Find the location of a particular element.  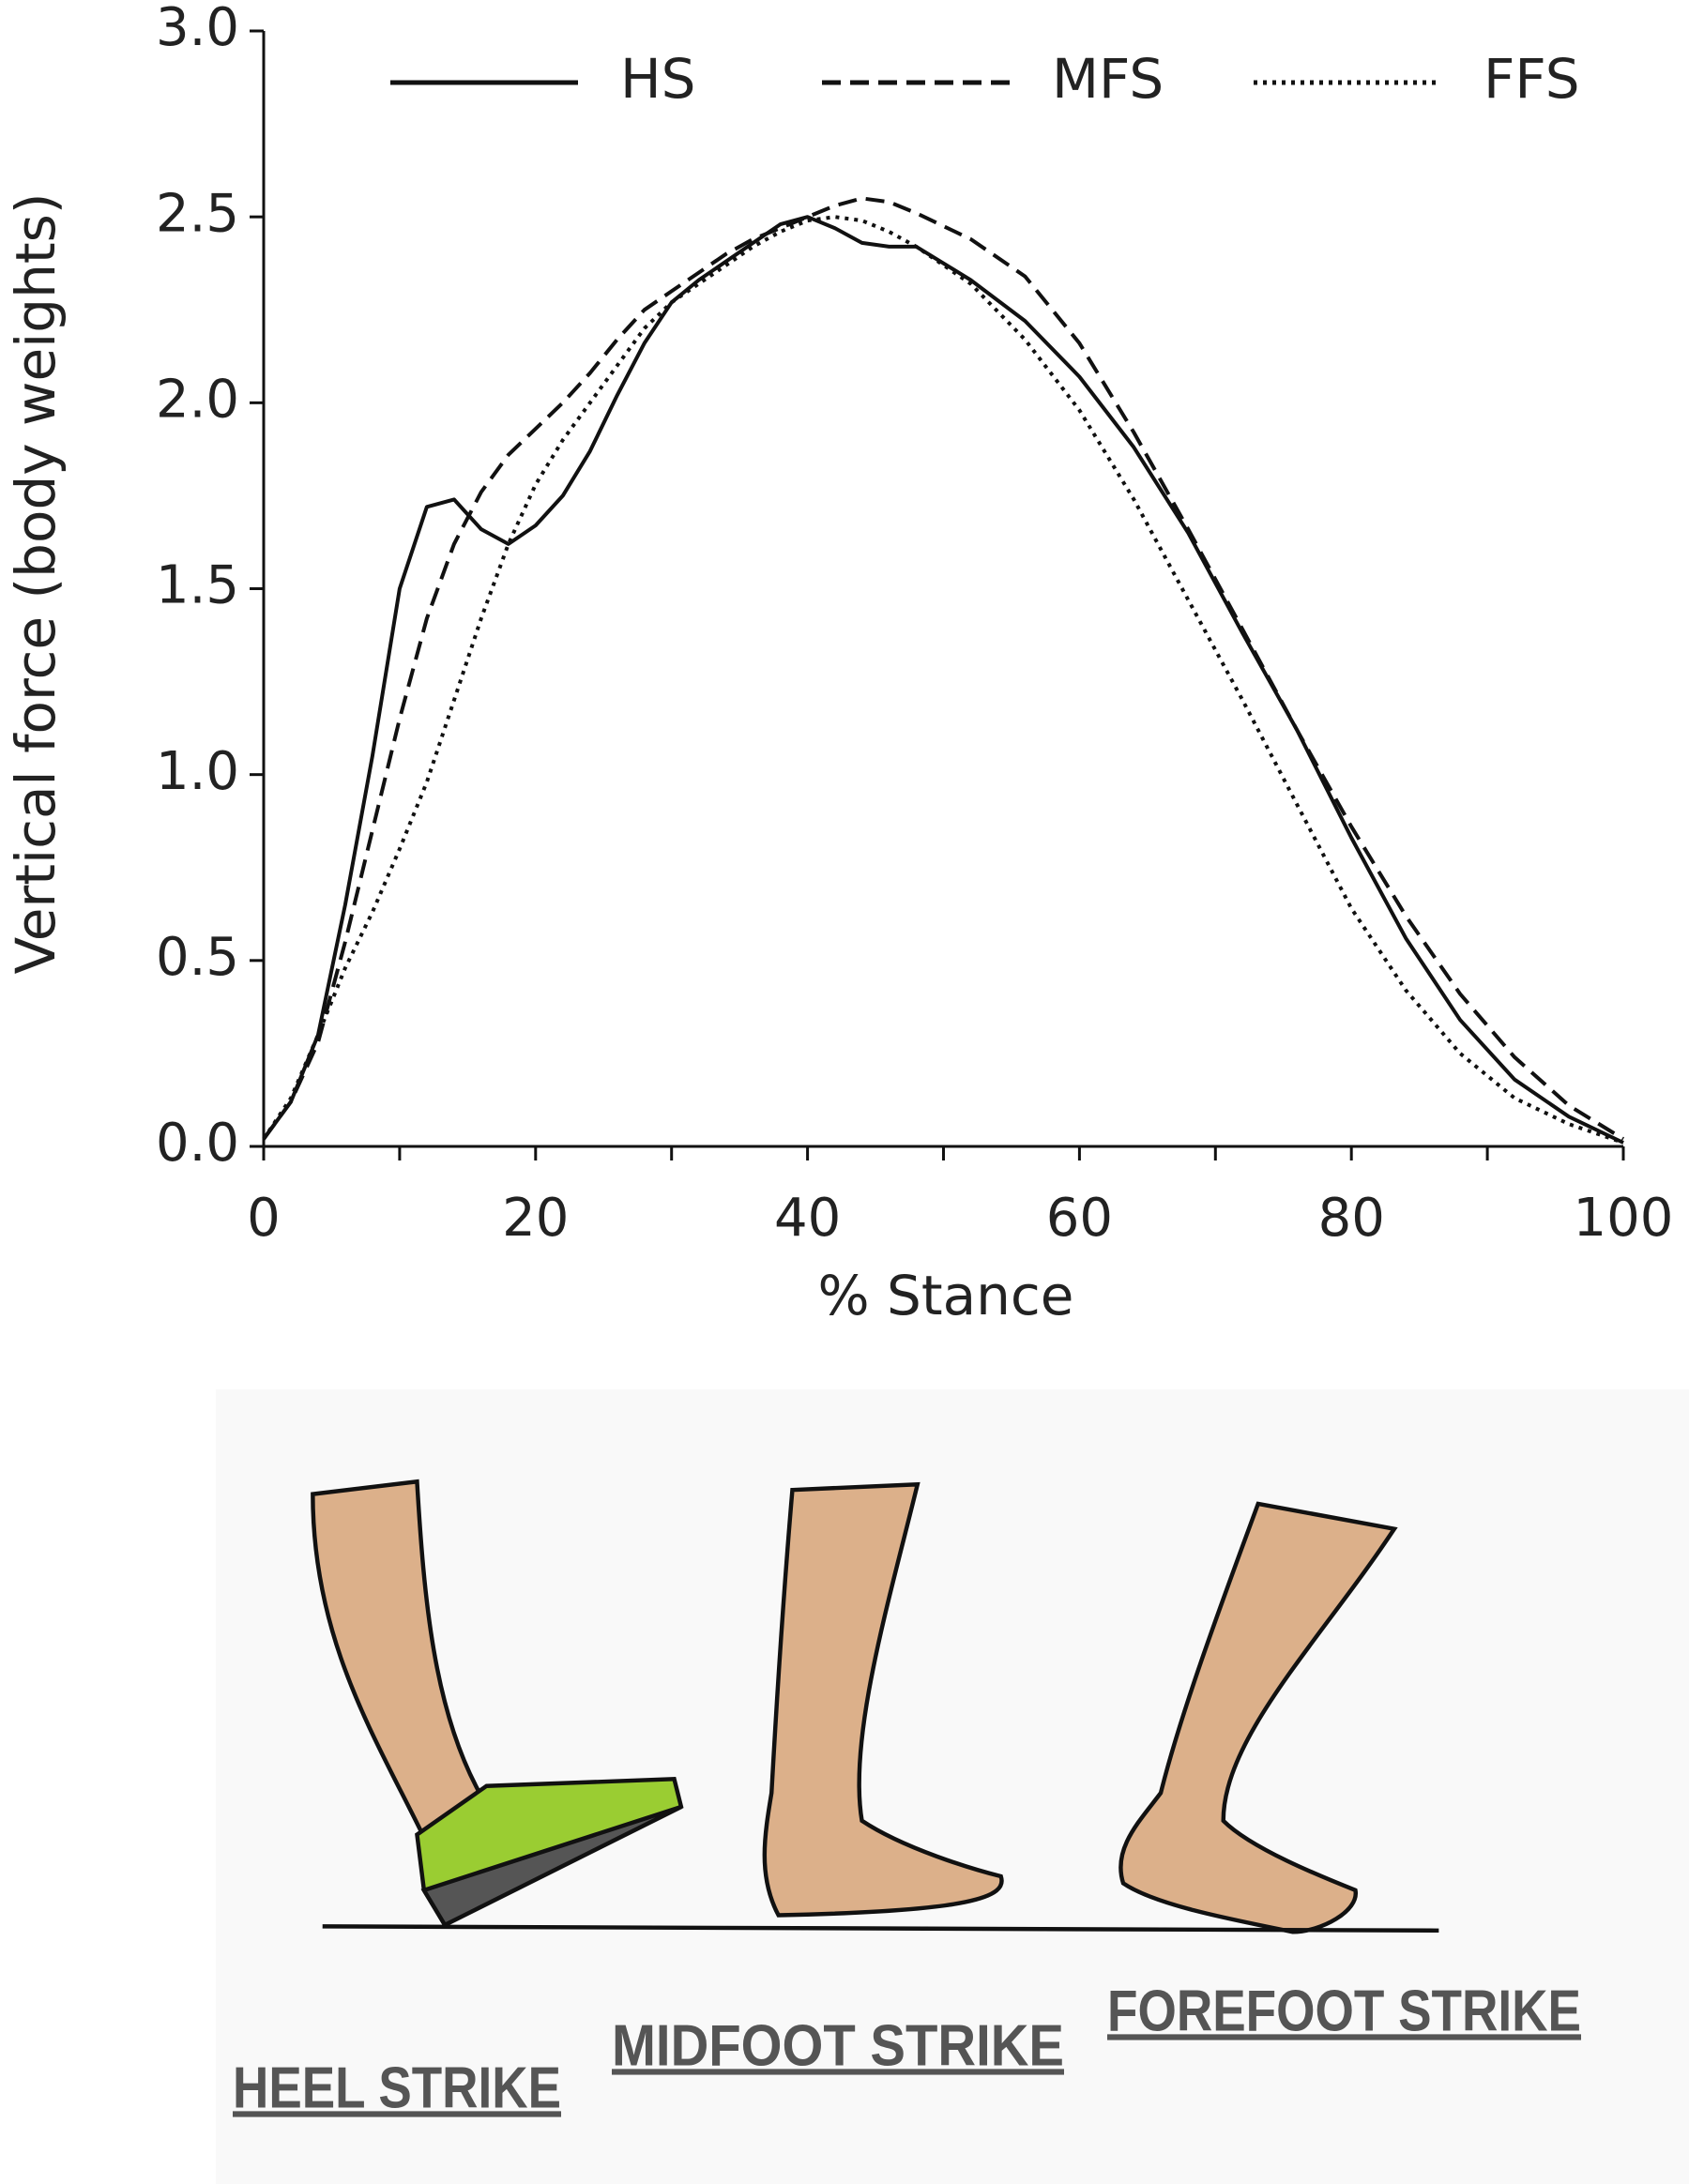

x-axis-title: % Stance is located at coordinates (946, 1295).